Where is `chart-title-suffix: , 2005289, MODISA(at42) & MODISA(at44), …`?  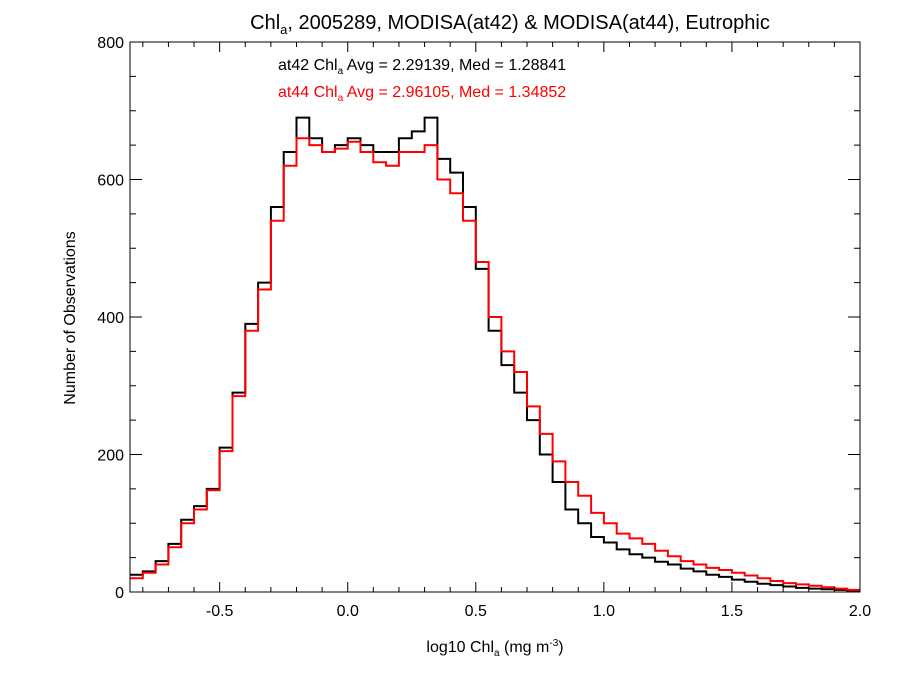
chart-title-suffix: , 2005289, MODISA(at42) & MODISA(at44), … is located at coordinates (528, 23).